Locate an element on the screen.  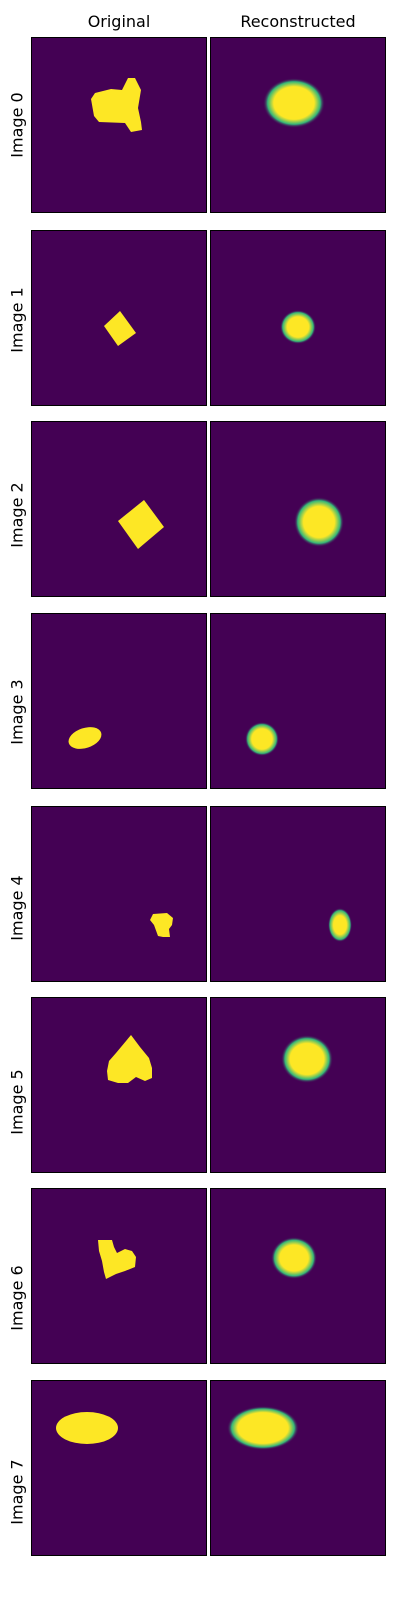
column-title-original: Original is located at coordinates (119, 21).